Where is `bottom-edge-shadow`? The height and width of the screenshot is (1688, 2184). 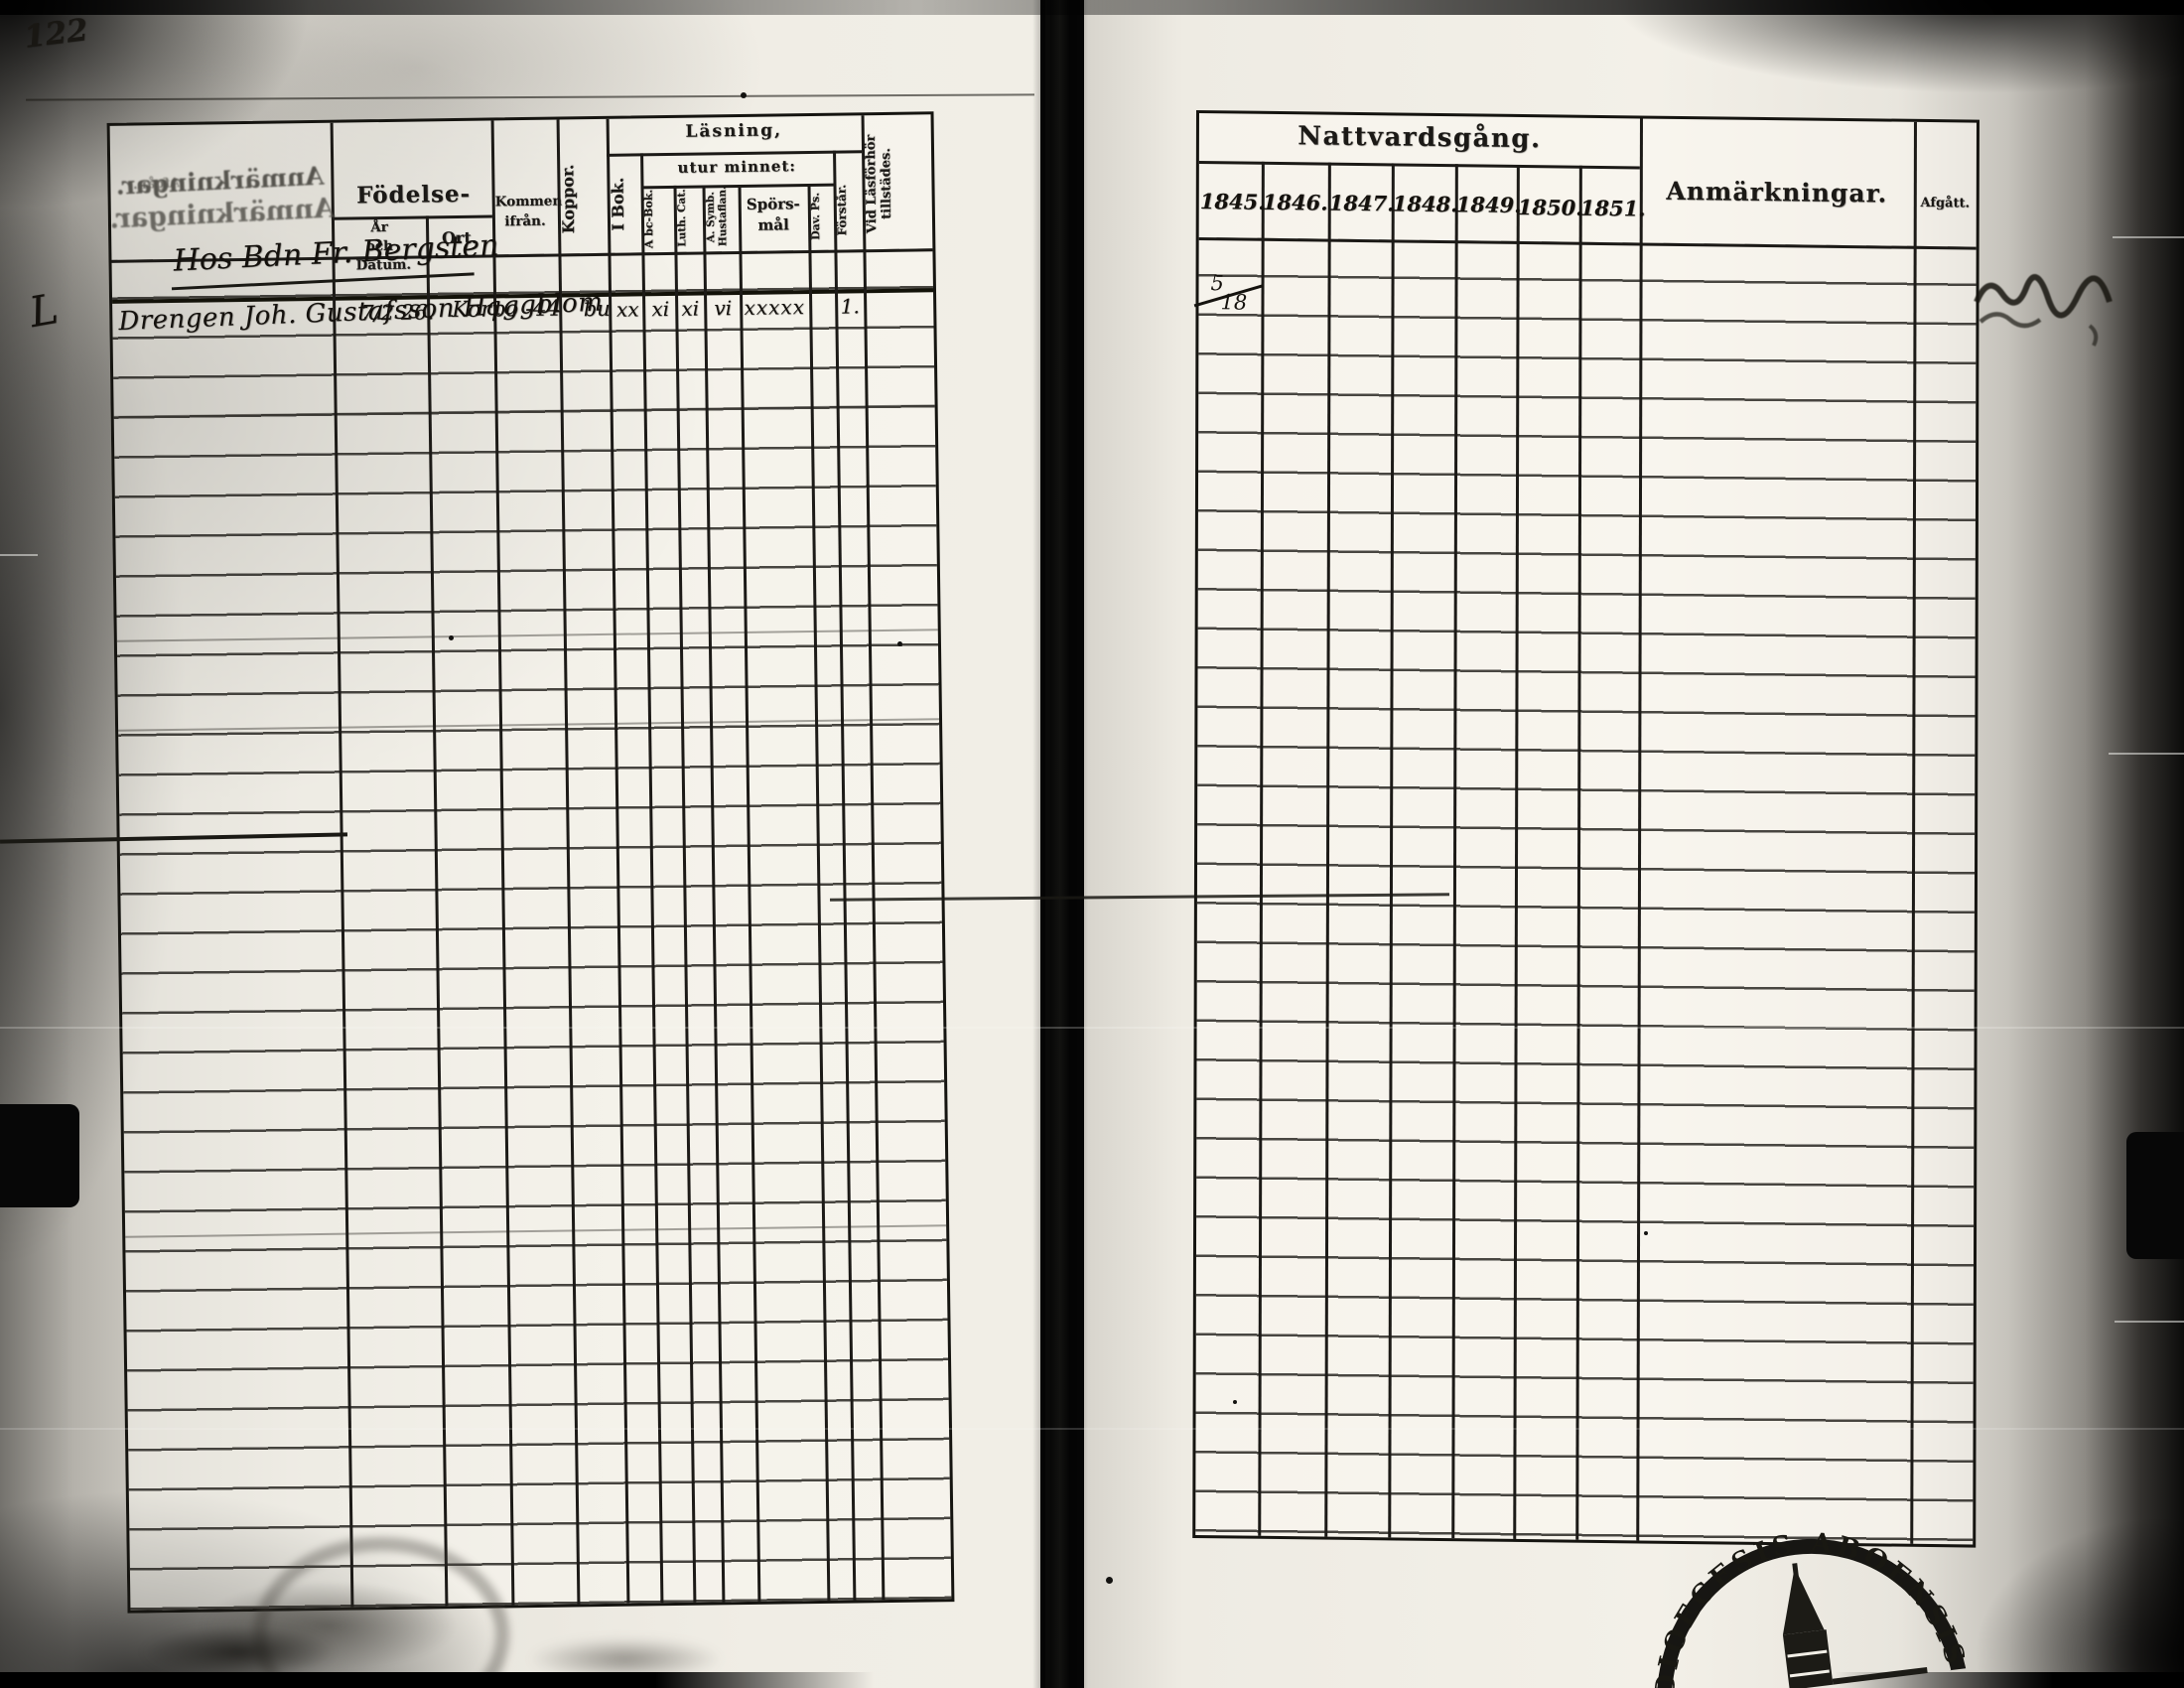
bottom-edge-shadow is located at coordinates (1092, 1680).